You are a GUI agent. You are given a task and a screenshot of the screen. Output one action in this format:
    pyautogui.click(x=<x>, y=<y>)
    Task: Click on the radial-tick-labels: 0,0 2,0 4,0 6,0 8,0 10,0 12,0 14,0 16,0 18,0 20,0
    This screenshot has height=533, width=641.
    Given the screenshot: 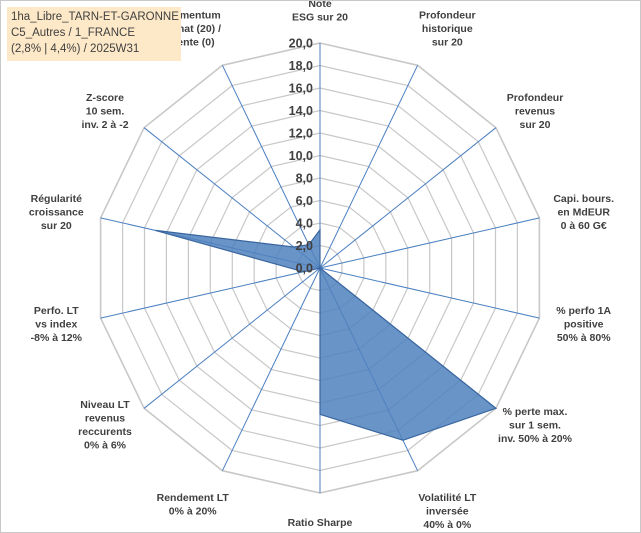 What is the action you would take?
    pyautogui.click(x=301, y=156)
    